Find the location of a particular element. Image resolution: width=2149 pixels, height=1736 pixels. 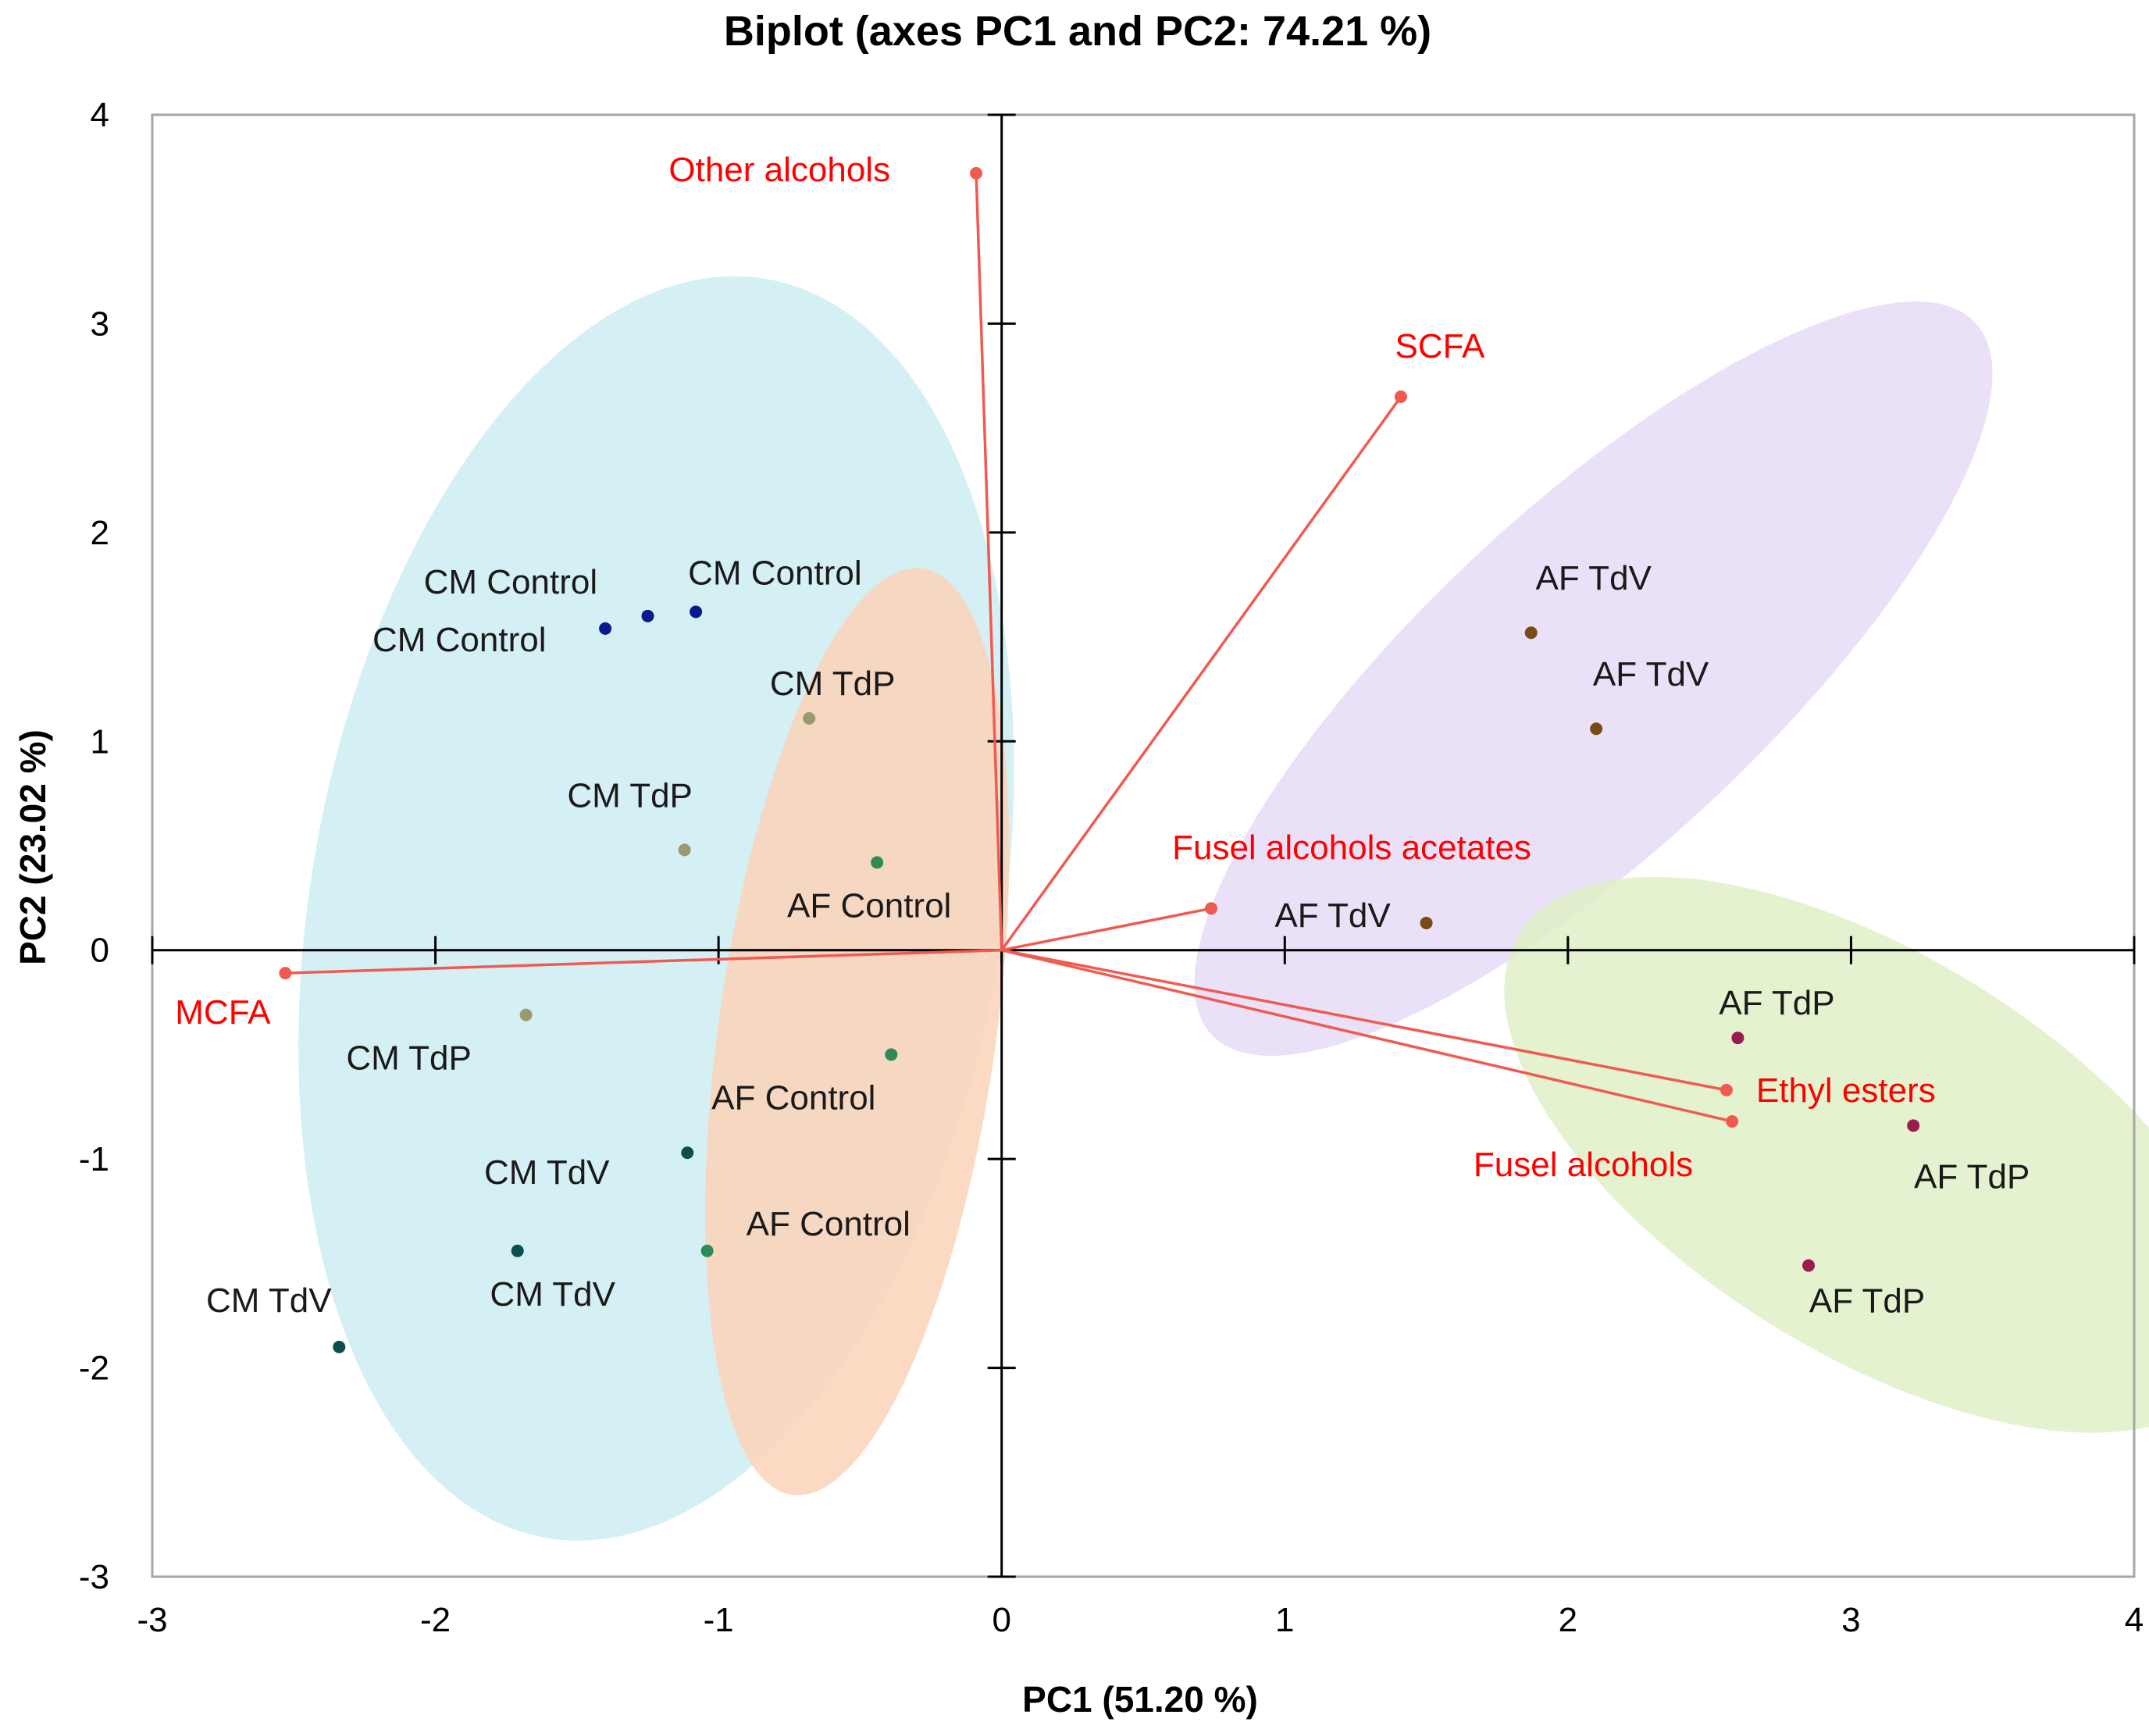

y-tick-label: -2 is located at coordinates (94, 1368).